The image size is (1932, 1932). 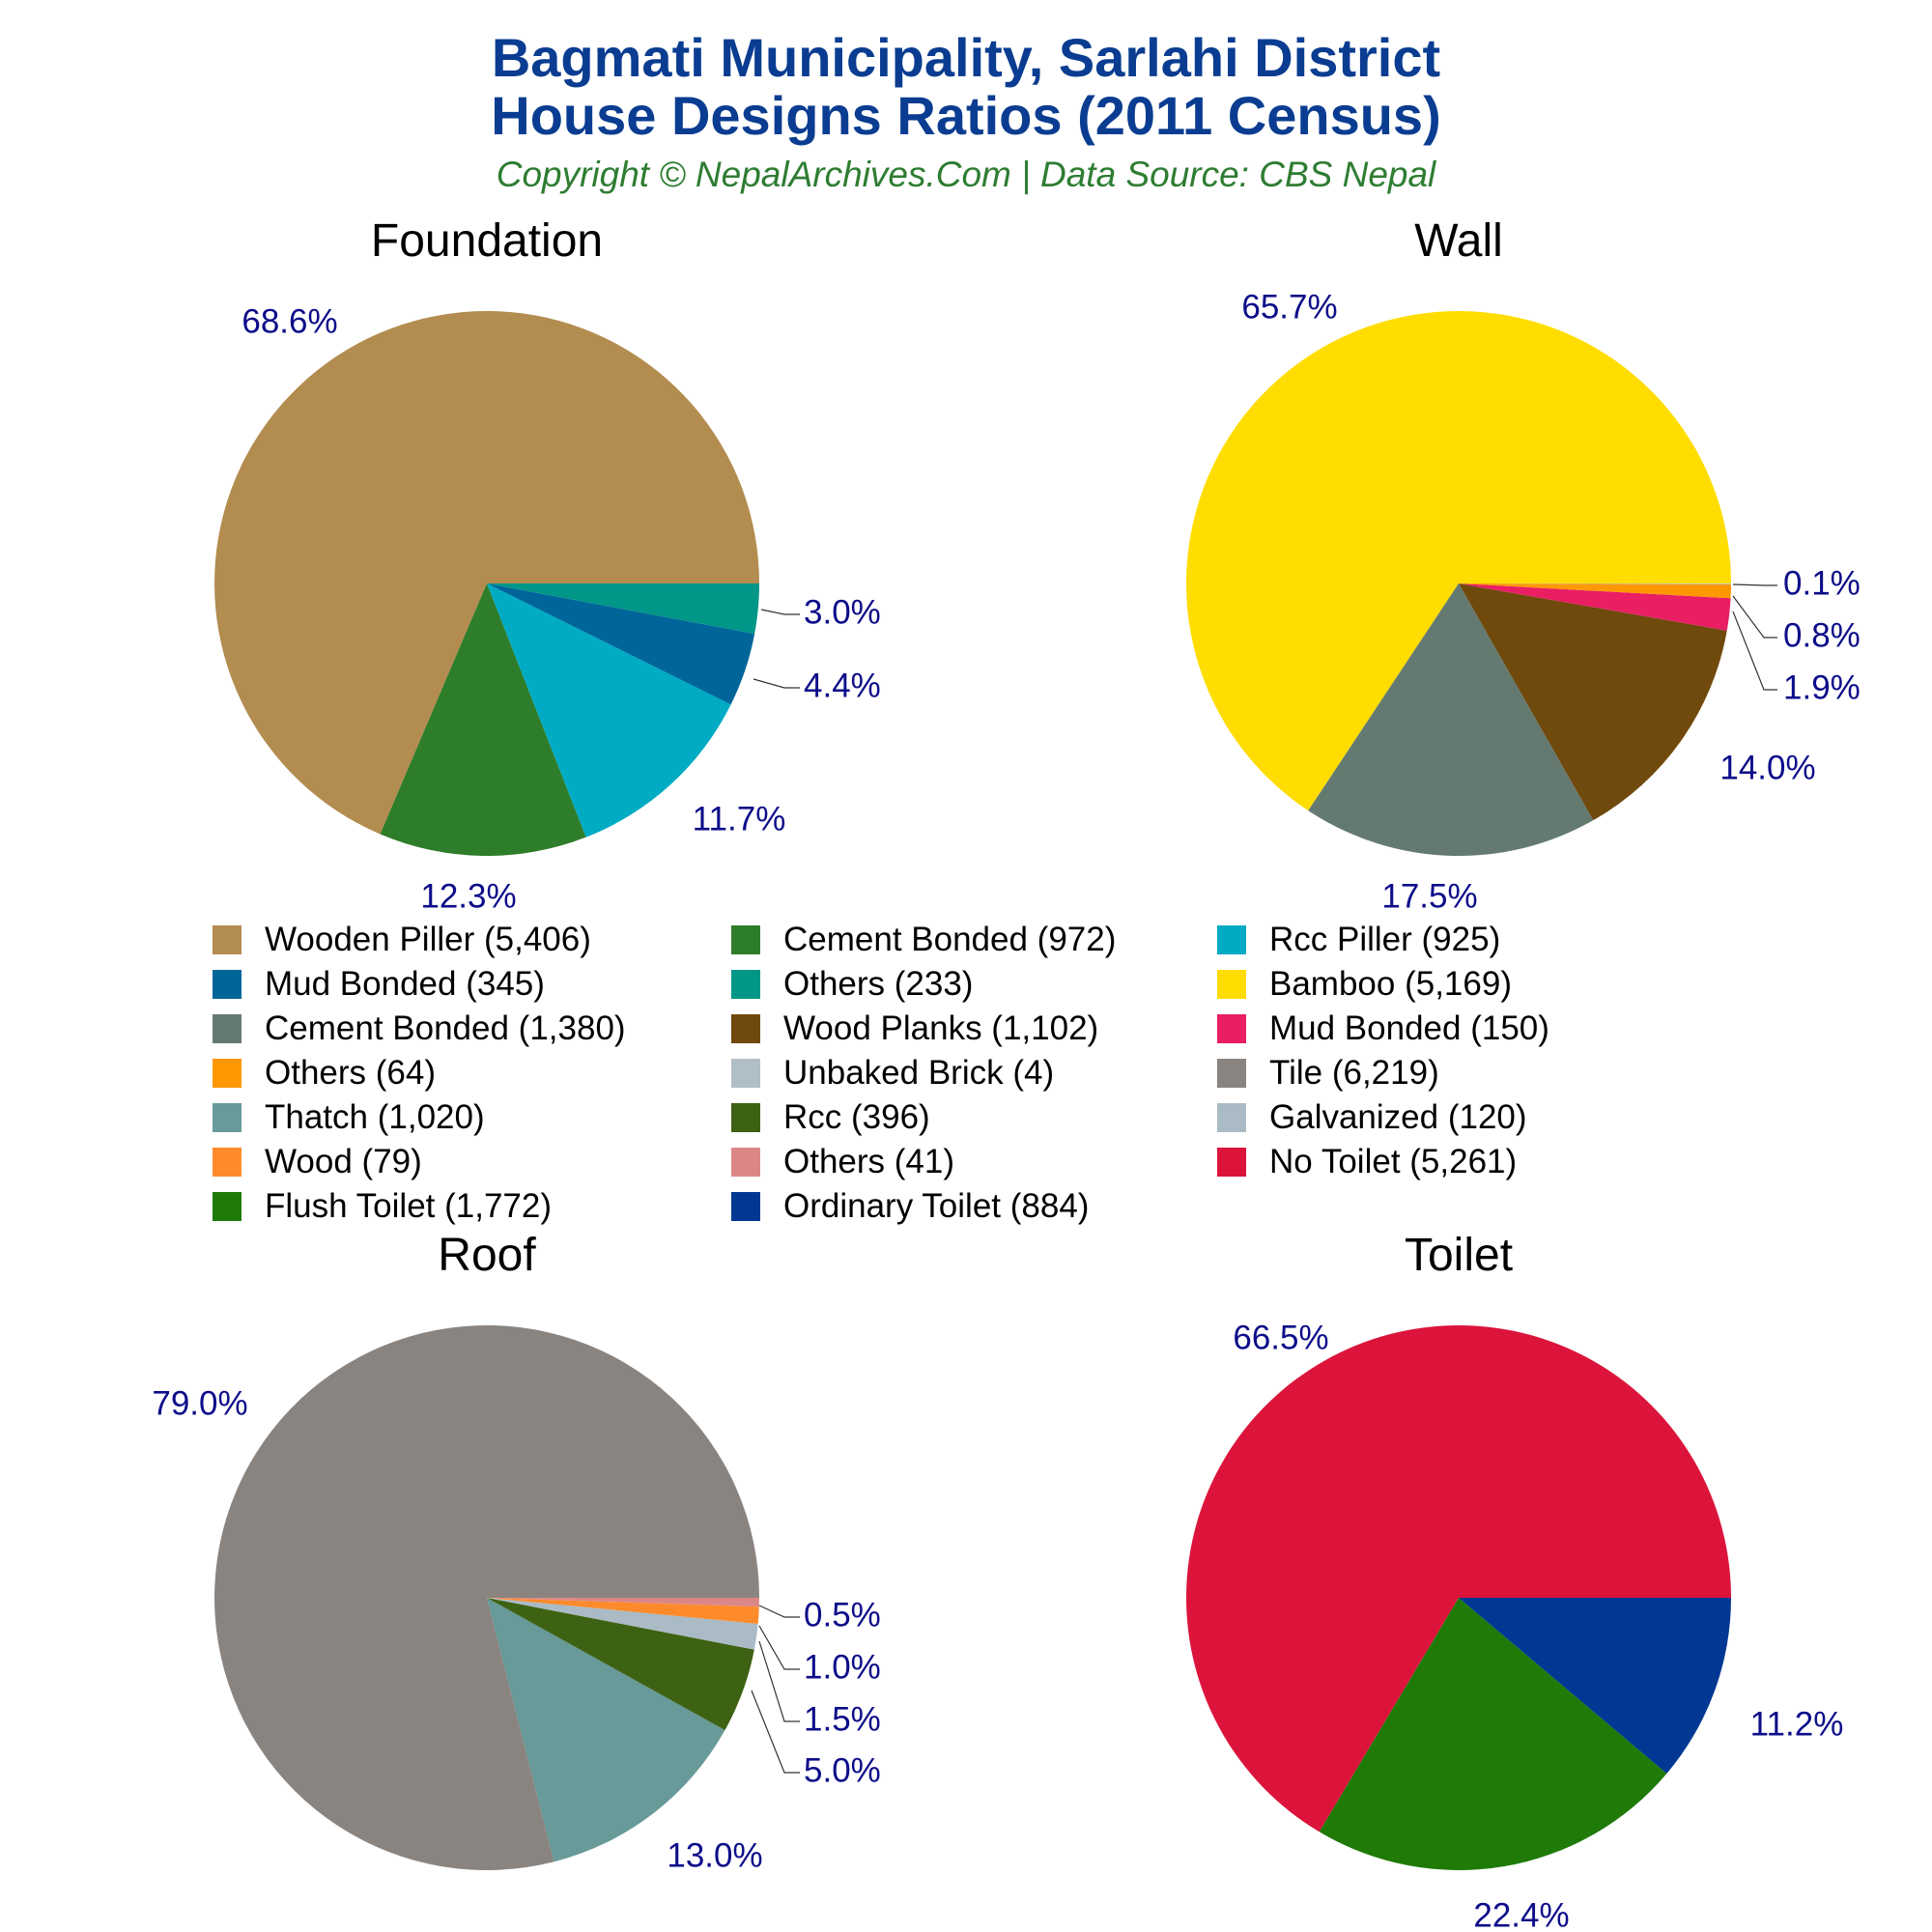 I want to click on legend-item: Ordinary Toilet (884), so click(x=910, y=1206).